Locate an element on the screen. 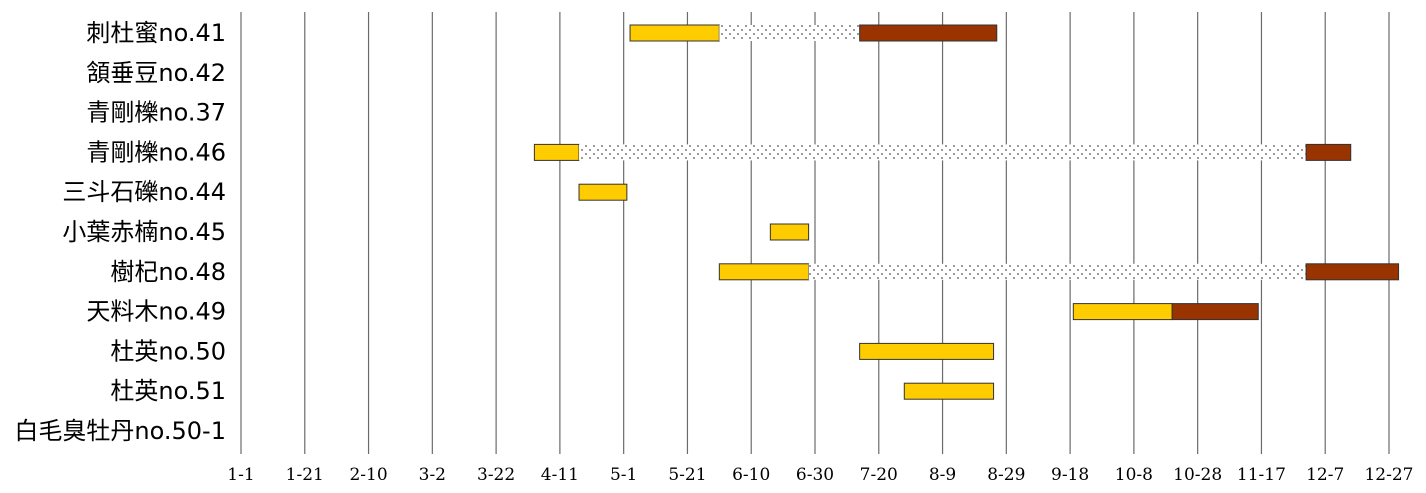  x-tick-label: 5-21 is located at coordinates (687, 475).